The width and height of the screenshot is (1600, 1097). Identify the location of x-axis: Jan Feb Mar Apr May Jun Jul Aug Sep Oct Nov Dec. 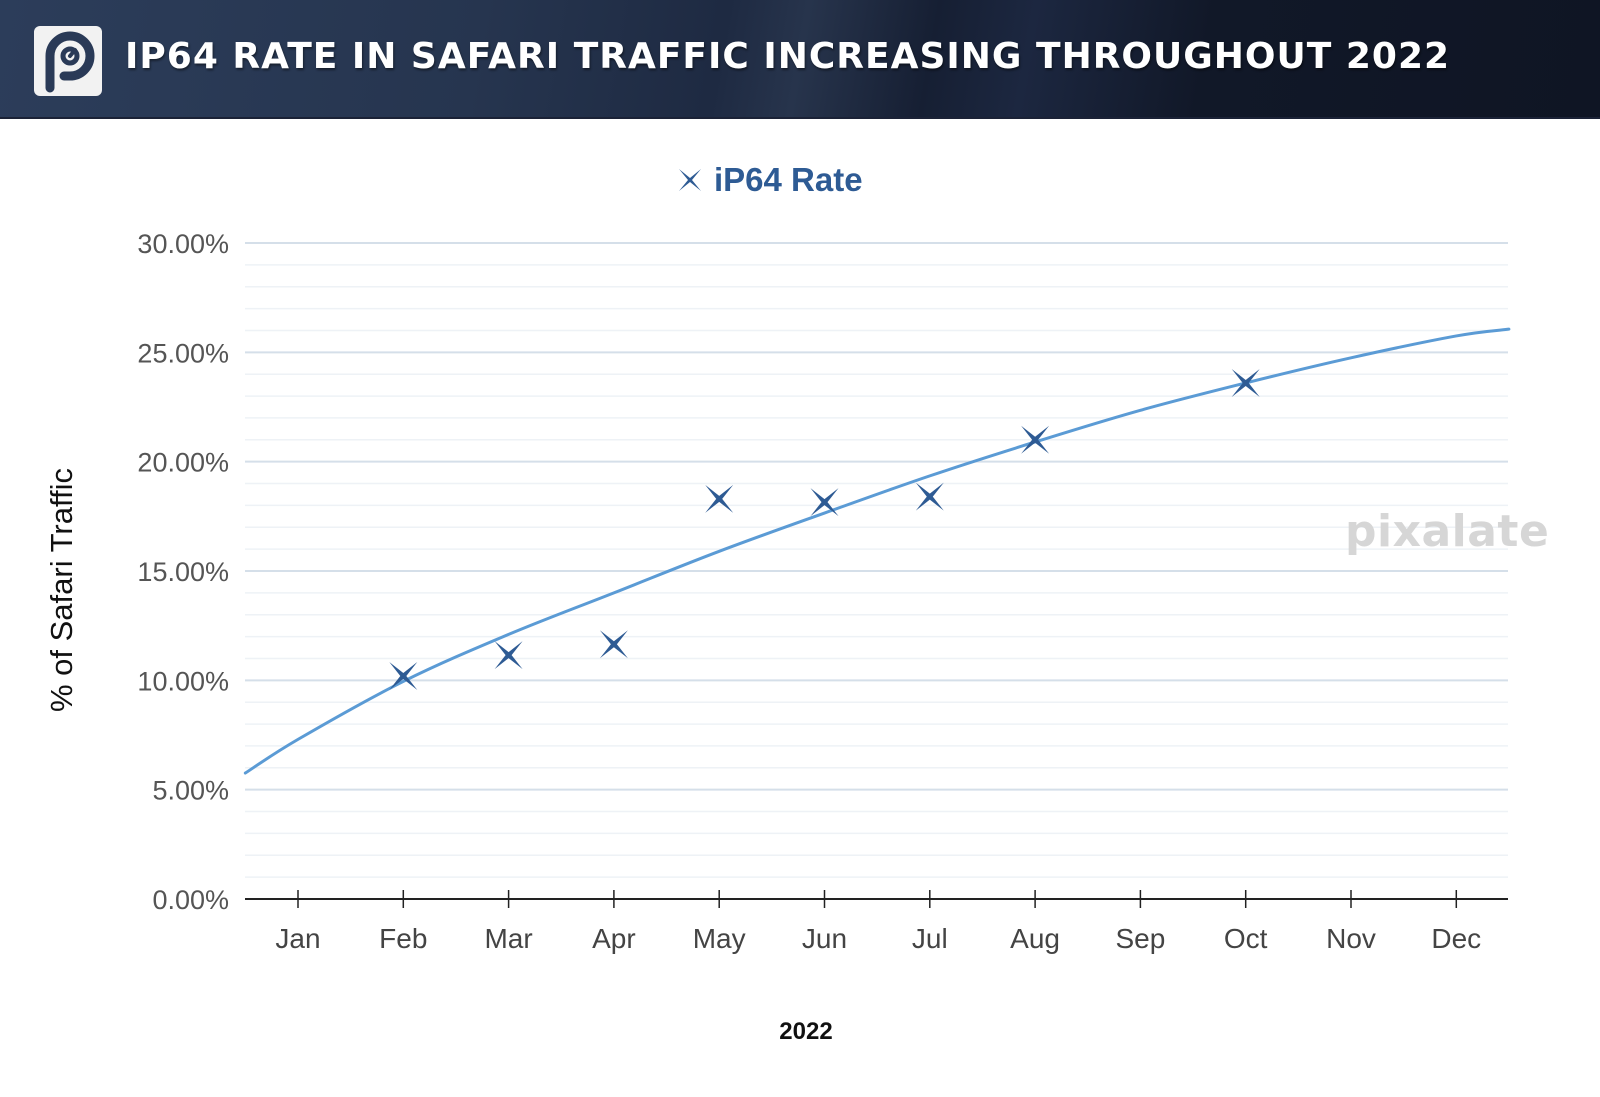
(876, 922).